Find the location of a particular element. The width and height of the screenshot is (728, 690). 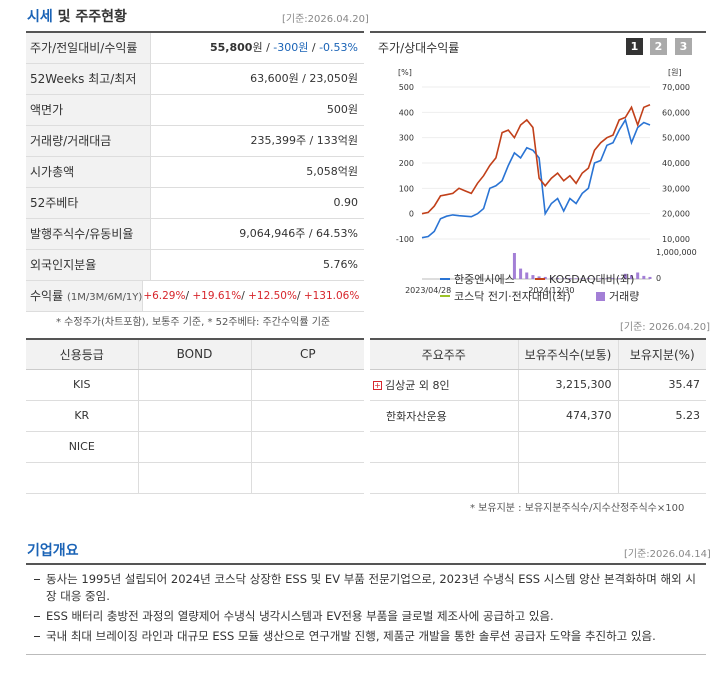

change-rate: -0.53% is located at coordinates (338, 47).